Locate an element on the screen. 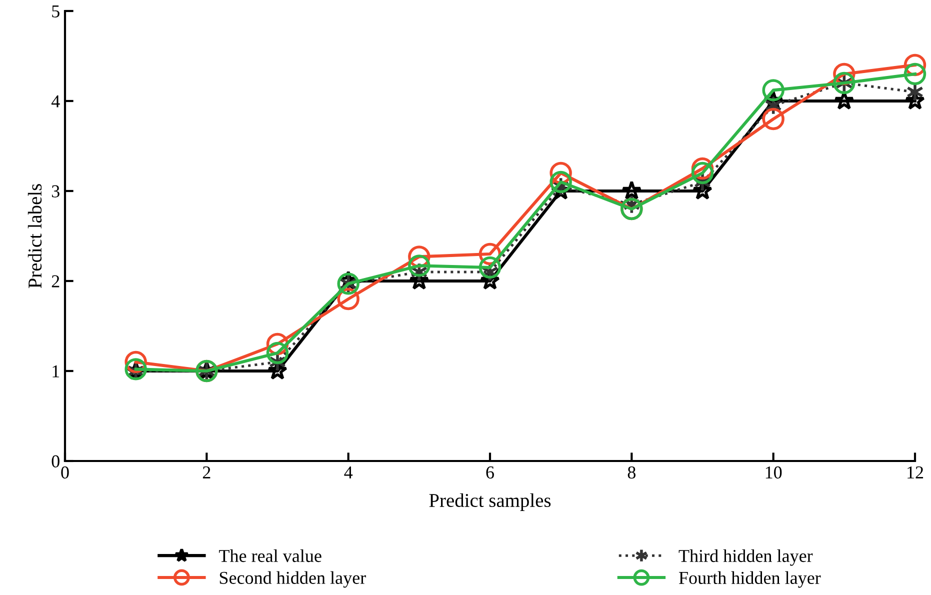  y-tick-label: 0 is located at coordinates (56, 461).